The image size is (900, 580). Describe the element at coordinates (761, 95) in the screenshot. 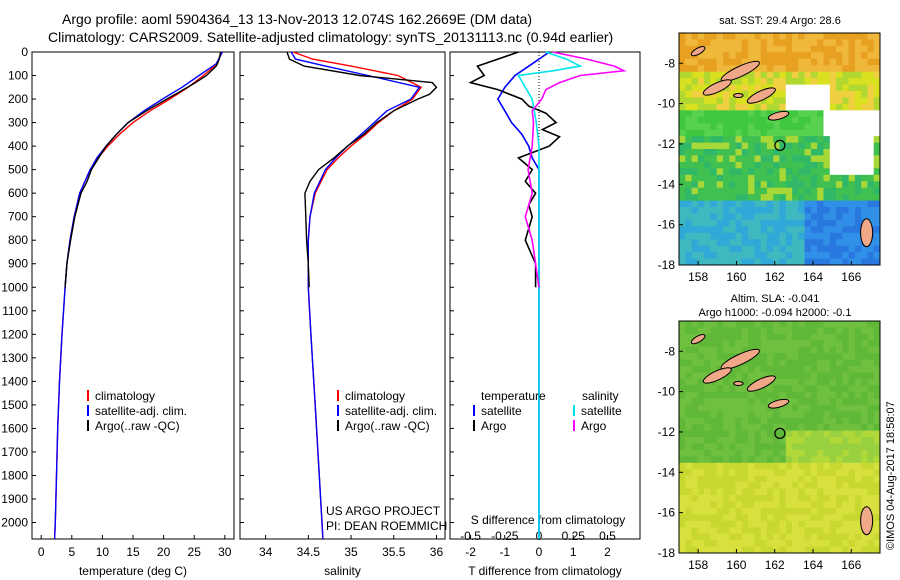

I see `sst-island` at that location.